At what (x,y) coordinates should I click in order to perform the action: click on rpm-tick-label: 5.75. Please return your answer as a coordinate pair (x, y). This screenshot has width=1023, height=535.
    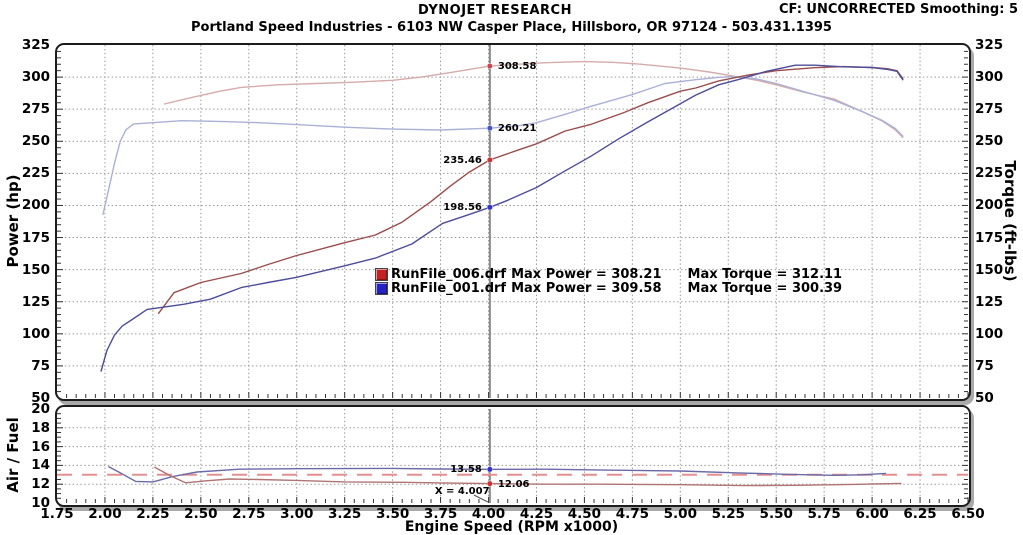
    Looking at the image, I should click on (824, 514).